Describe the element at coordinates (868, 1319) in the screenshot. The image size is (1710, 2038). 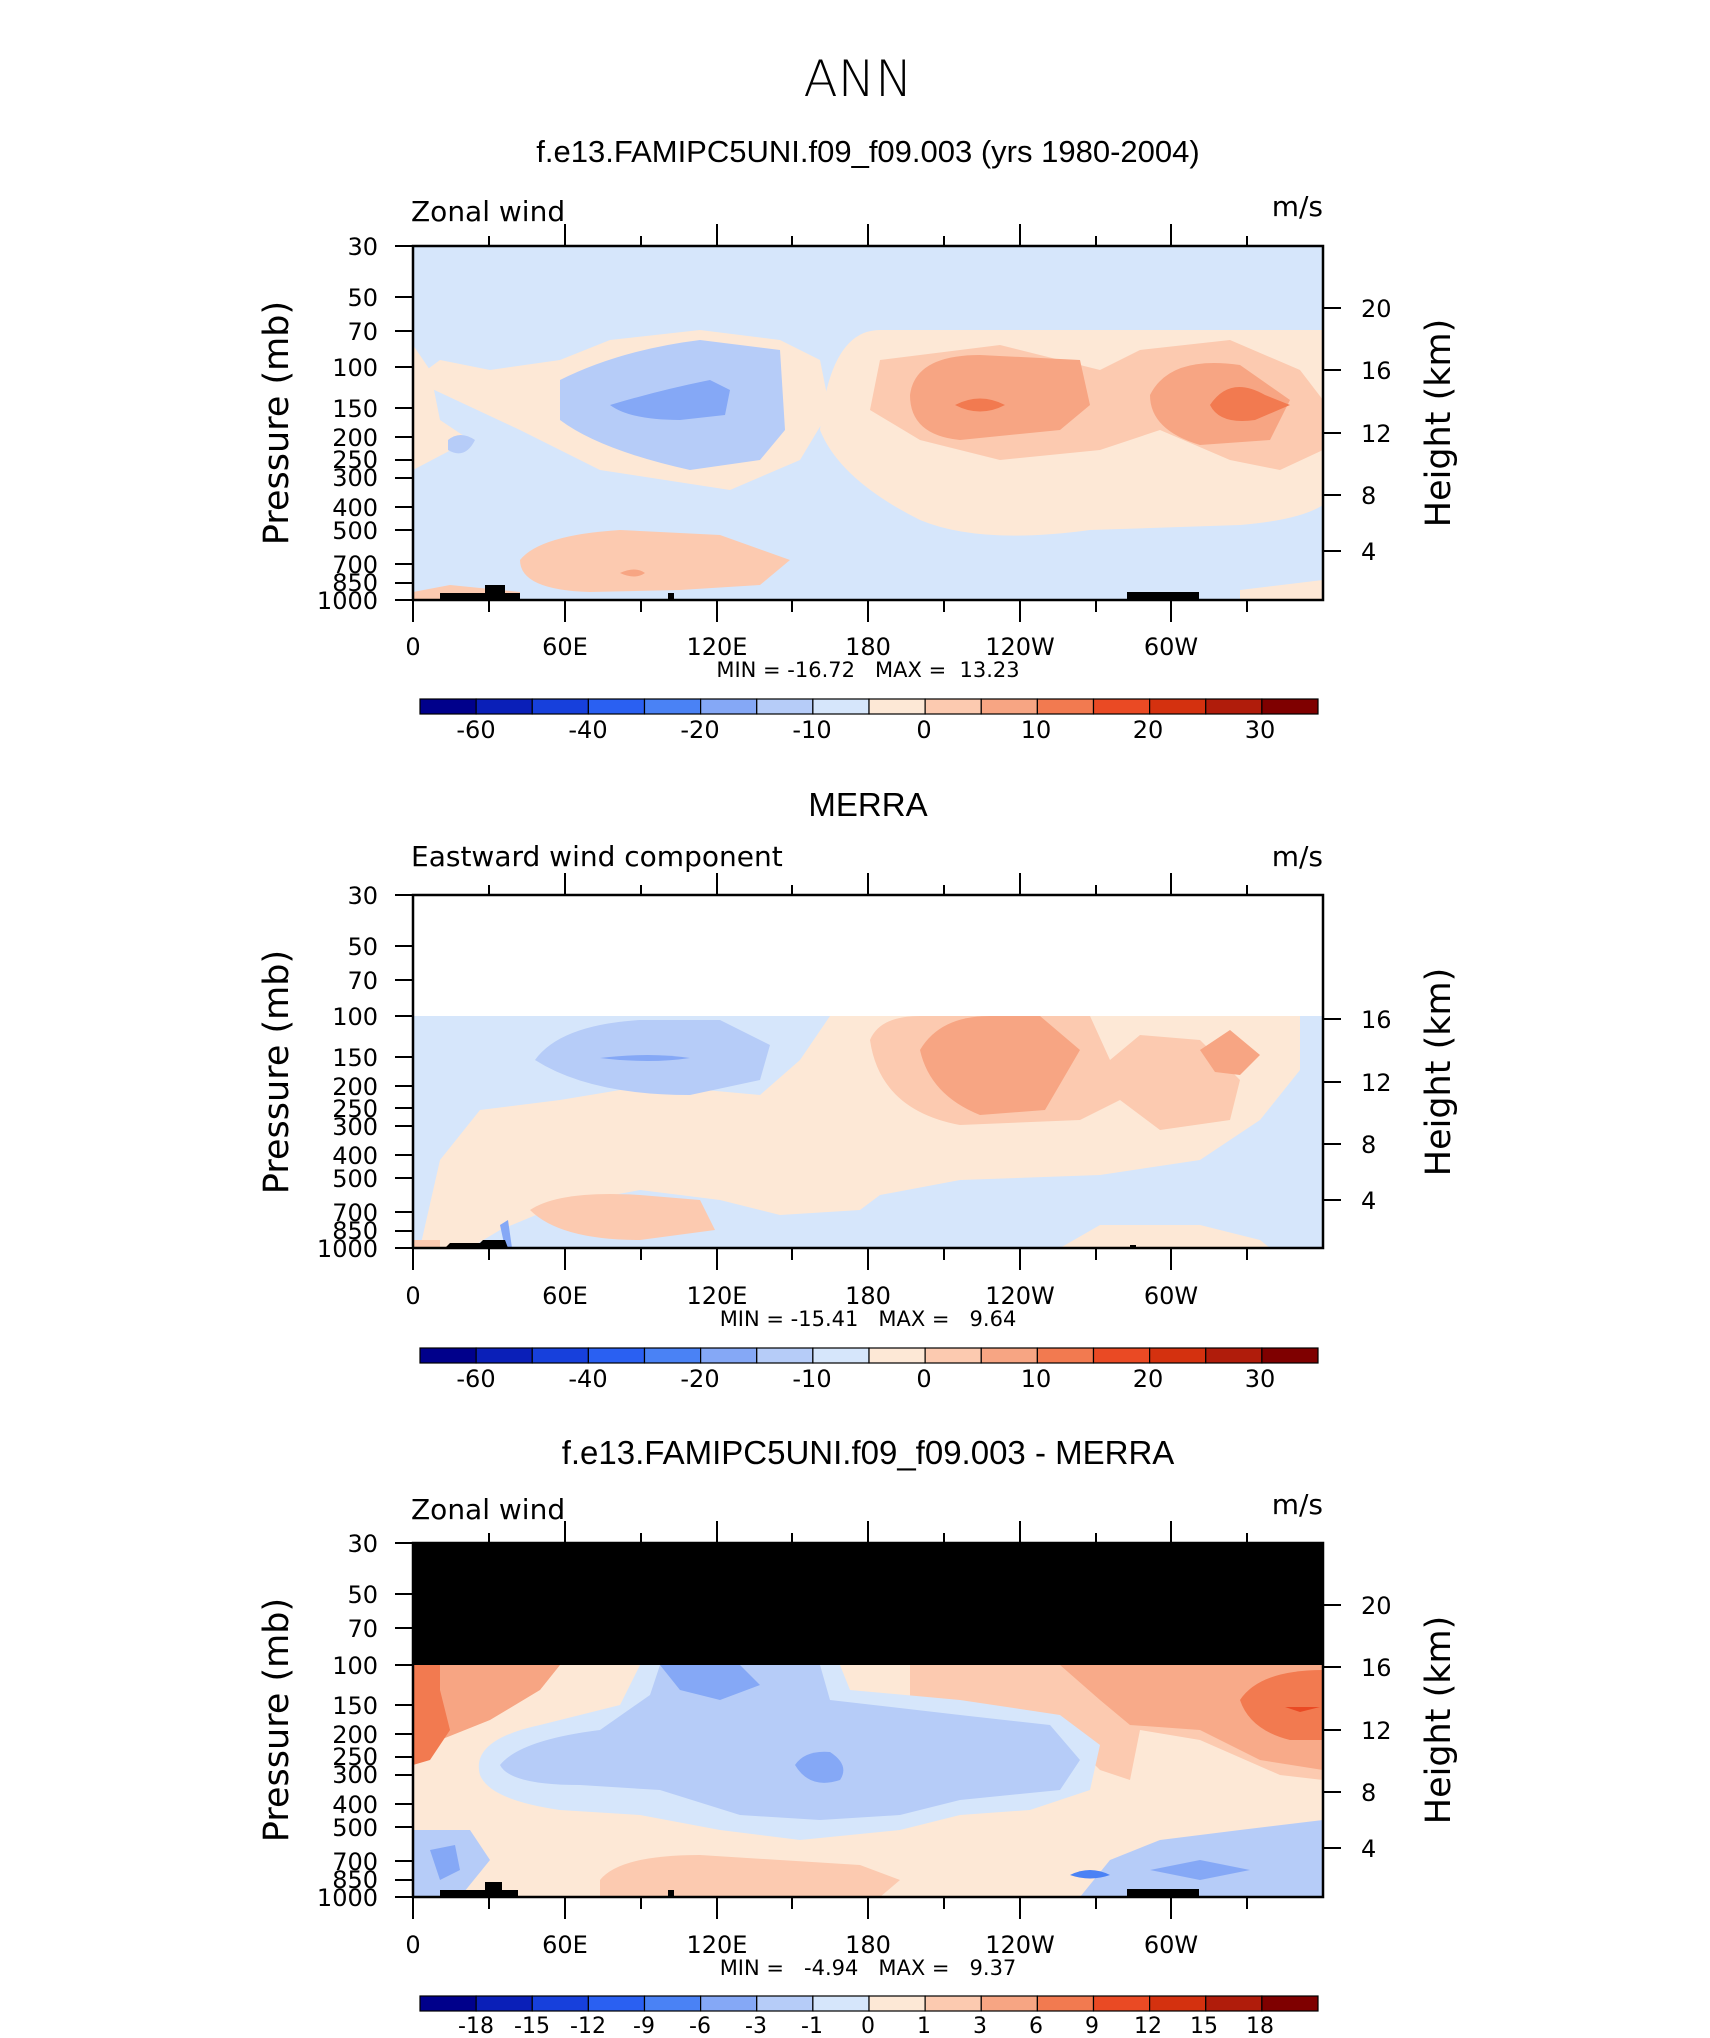
I see `stats-label: MIN = -15.41 MAX = 9.64` at that location.